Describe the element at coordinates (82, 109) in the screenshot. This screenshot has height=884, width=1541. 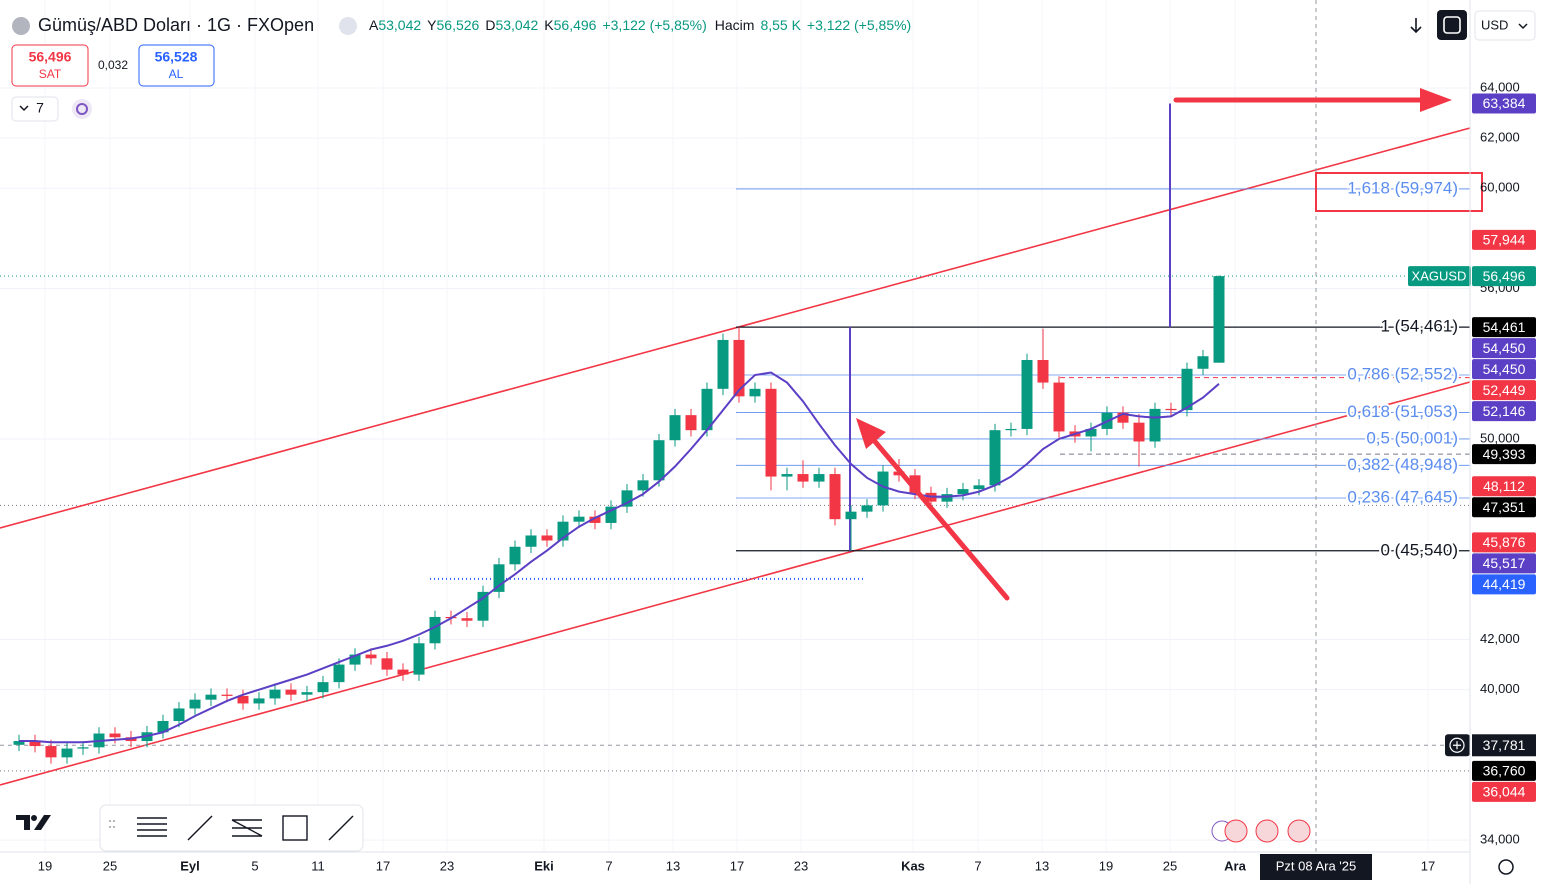
I see `refresh-button` at that location.